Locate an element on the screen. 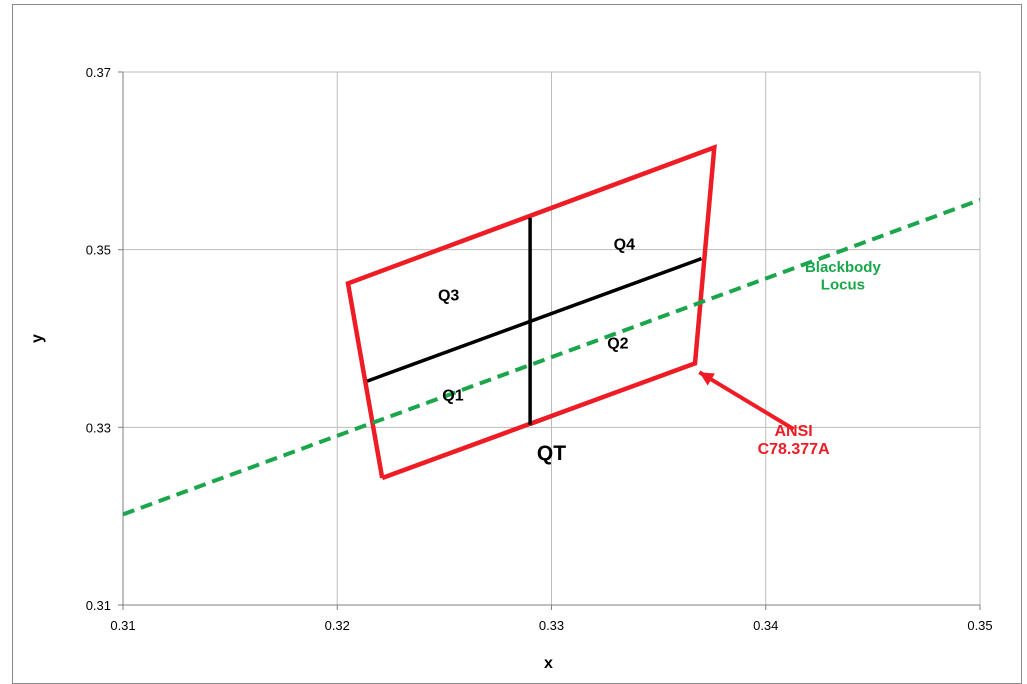 The height and width of the screenshot is (684, 1027). x-tick-label: 0.32 is located at coordinates (337, 625).